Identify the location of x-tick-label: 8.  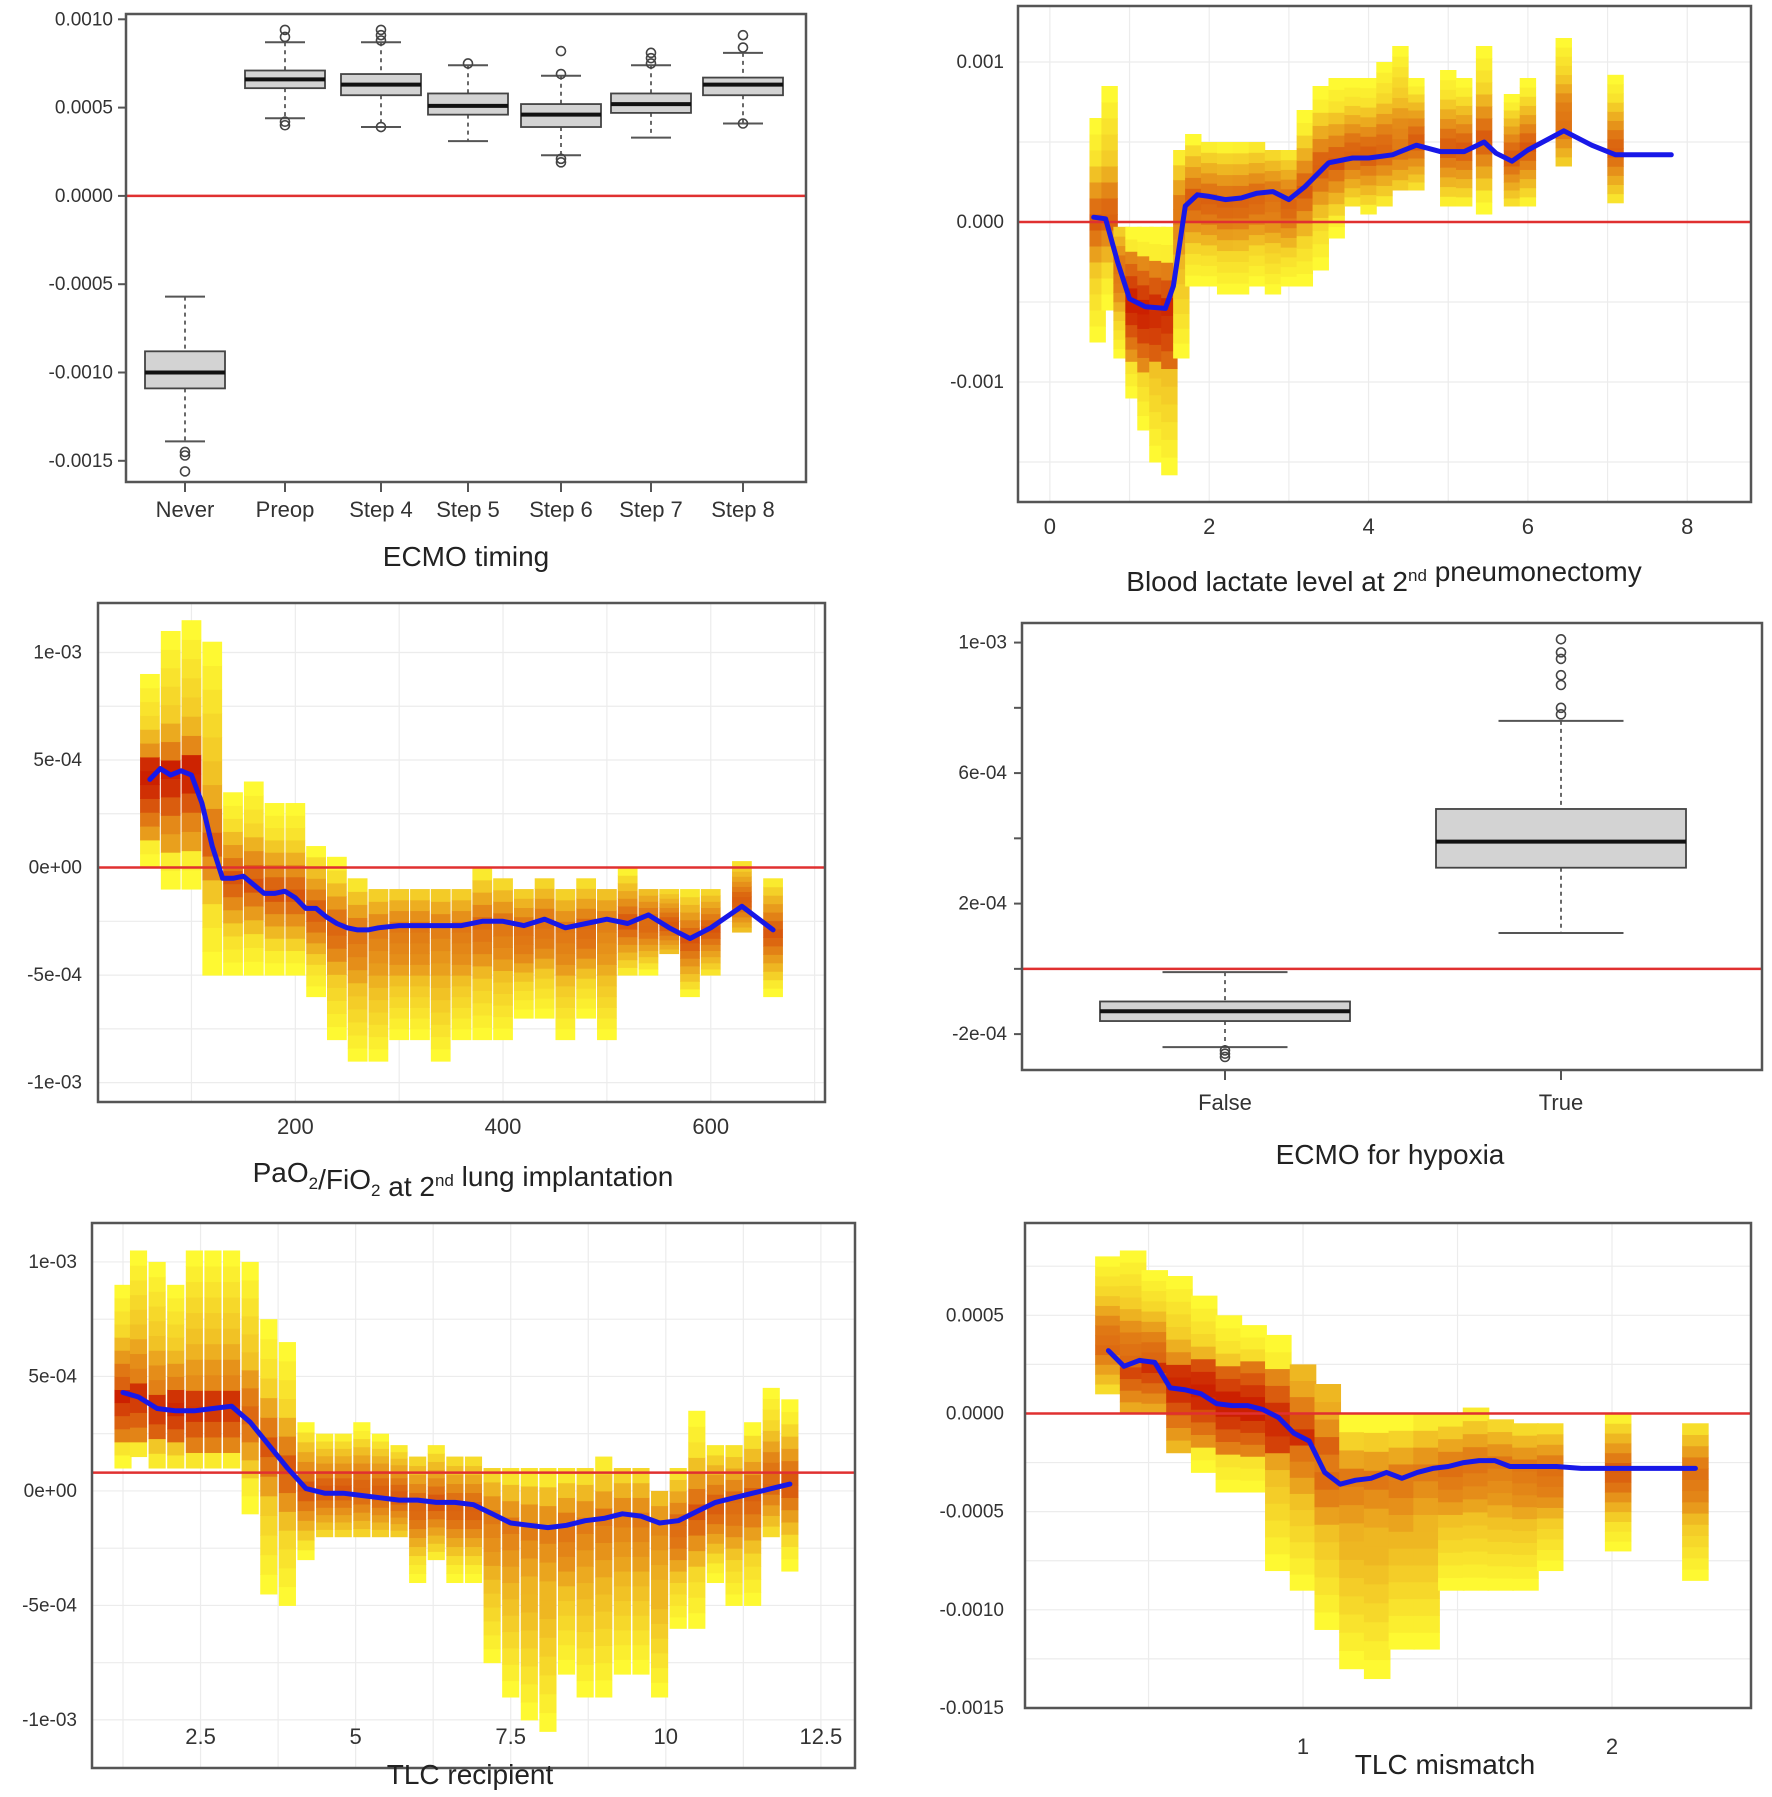
(1687, 526).